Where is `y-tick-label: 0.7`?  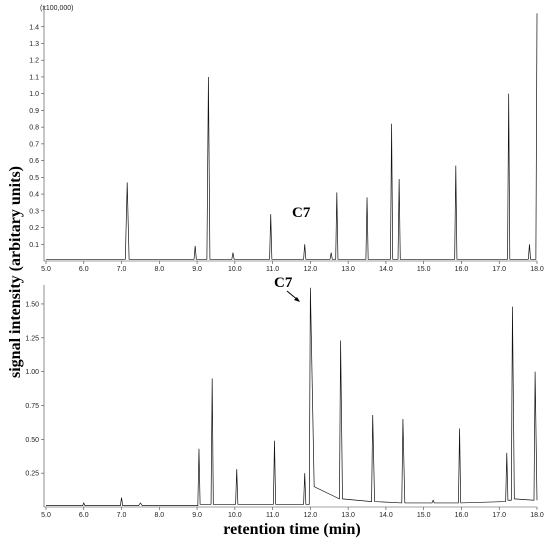 y-tick-label: 0.7 is located at coordinates (34, 144).